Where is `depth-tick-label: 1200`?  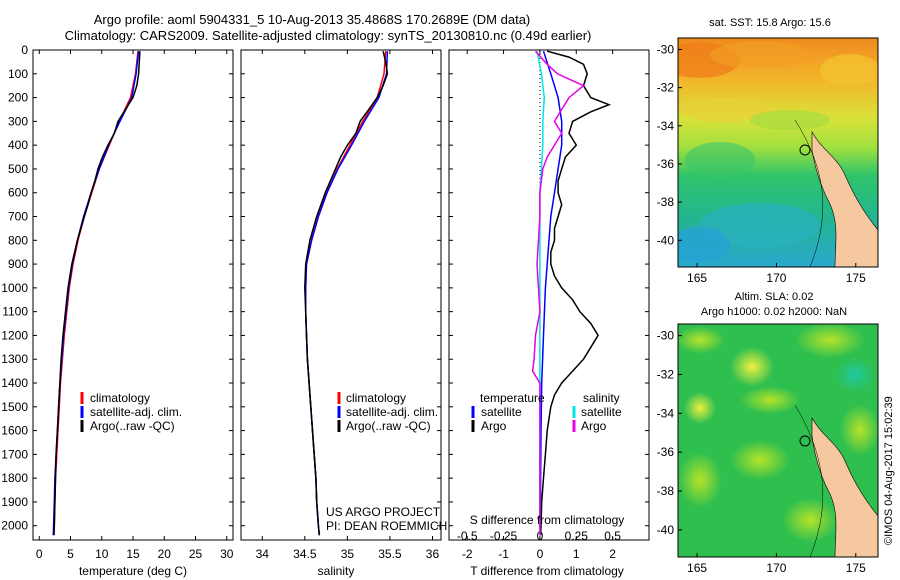 depth-tick-label: 1200 is located at coordinates (14, 335).